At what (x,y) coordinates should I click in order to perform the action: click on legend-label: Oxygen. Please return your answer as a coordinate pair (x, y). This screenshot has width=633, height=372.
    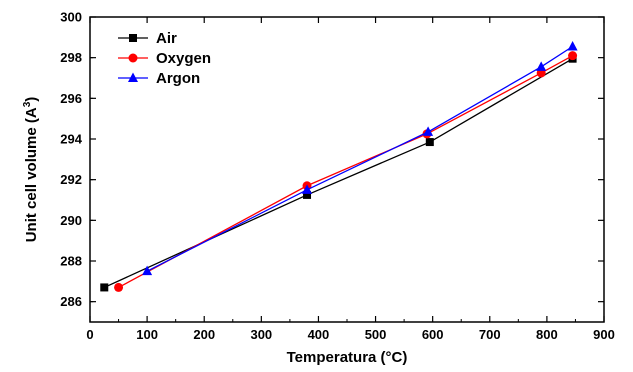
    Looking at the image, I should click on (183, 58).